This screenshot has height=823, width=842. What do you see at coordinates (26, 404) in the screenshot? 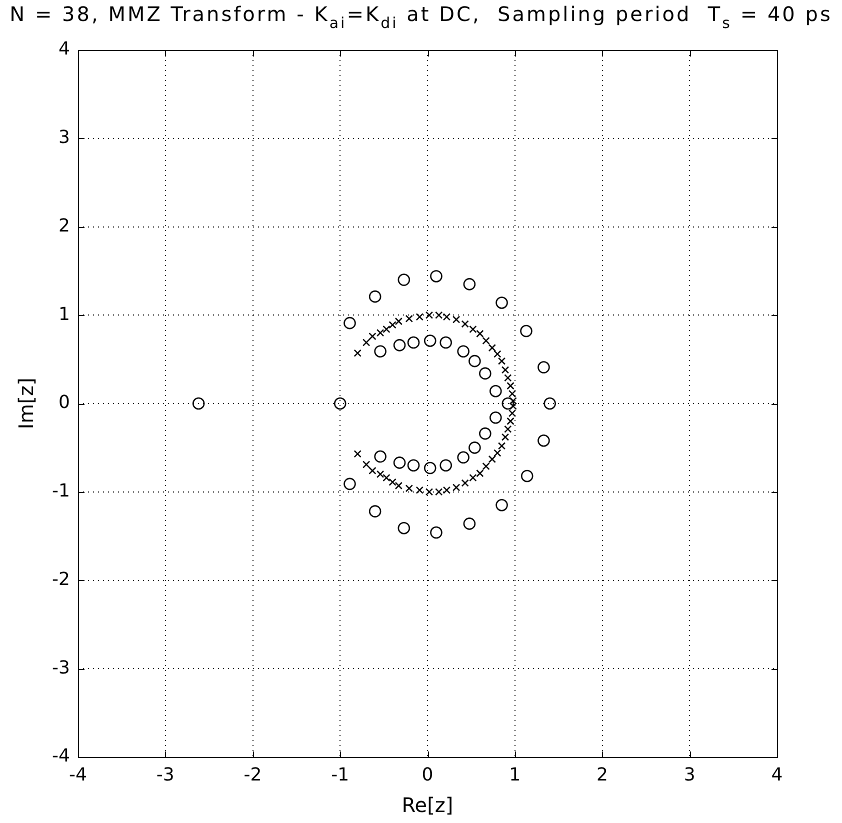
I see `y-axis-title: Im[z]` at bounding box center [26, 404].